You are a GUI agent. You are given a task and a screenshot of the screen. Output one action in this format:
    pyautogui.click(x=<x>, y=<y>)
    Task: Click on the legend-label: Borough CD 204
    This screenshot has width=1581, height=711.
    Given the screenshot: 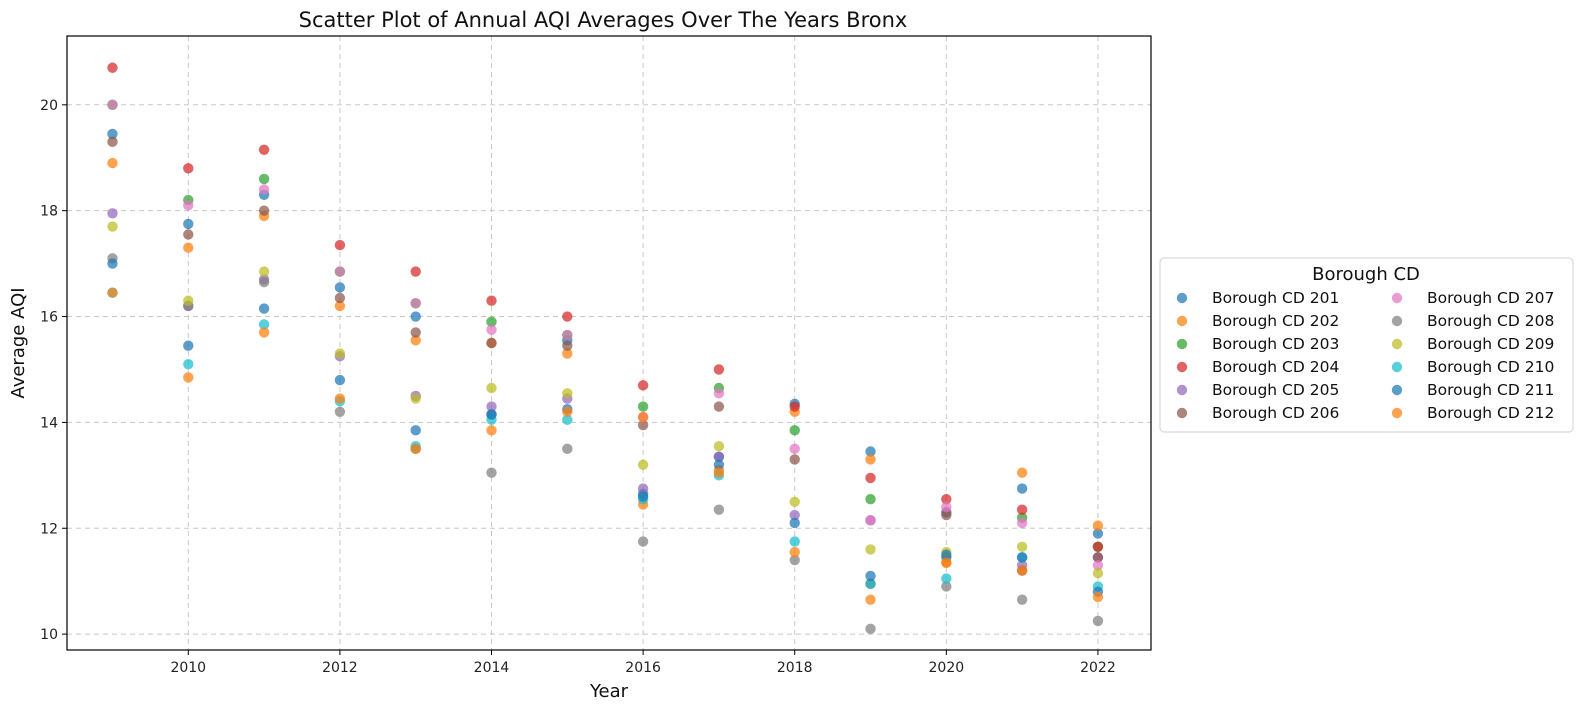 What is the action you would take?
    pyautogui.click(x=1275, y=367)
    